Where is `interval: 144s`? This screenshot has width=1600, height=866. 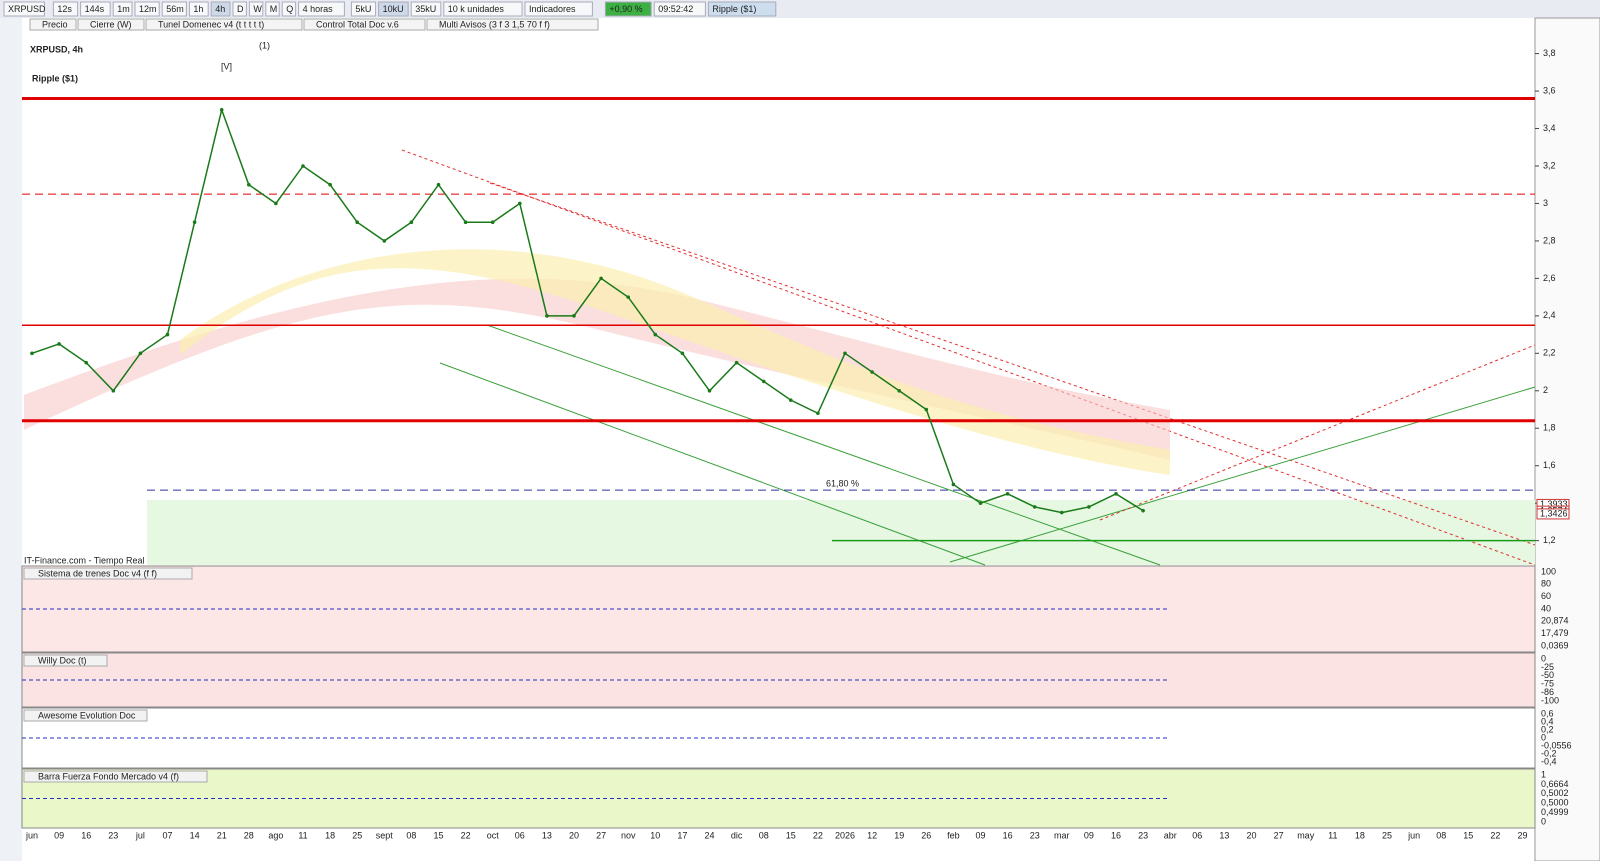 interval: 144s is located at coordinates (95, 9).